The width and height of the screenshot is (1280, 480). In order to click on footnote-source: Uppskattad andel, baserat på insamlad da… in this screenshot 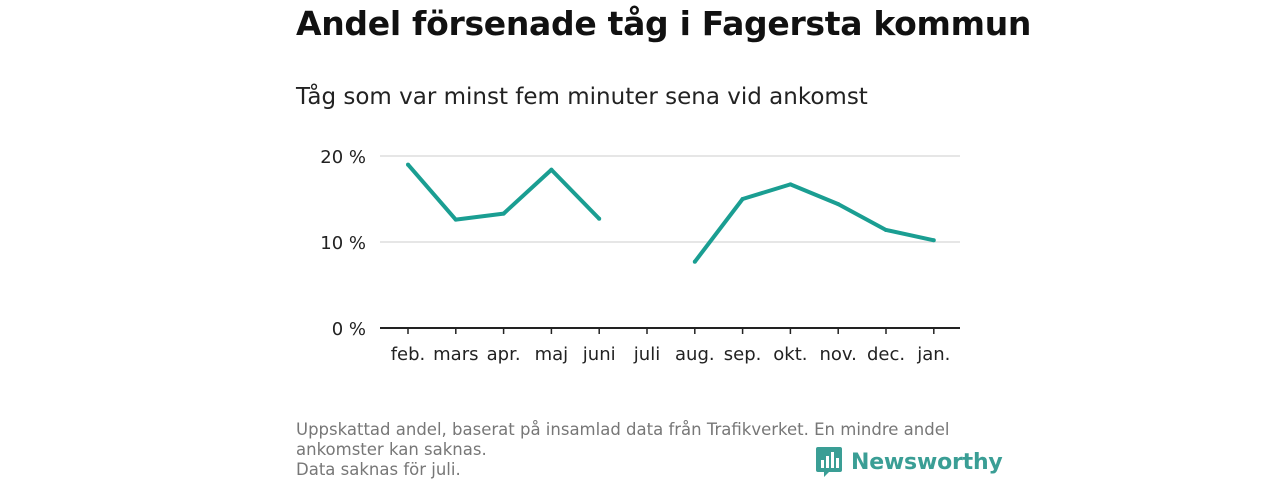, I will do `click(623, 439)`.